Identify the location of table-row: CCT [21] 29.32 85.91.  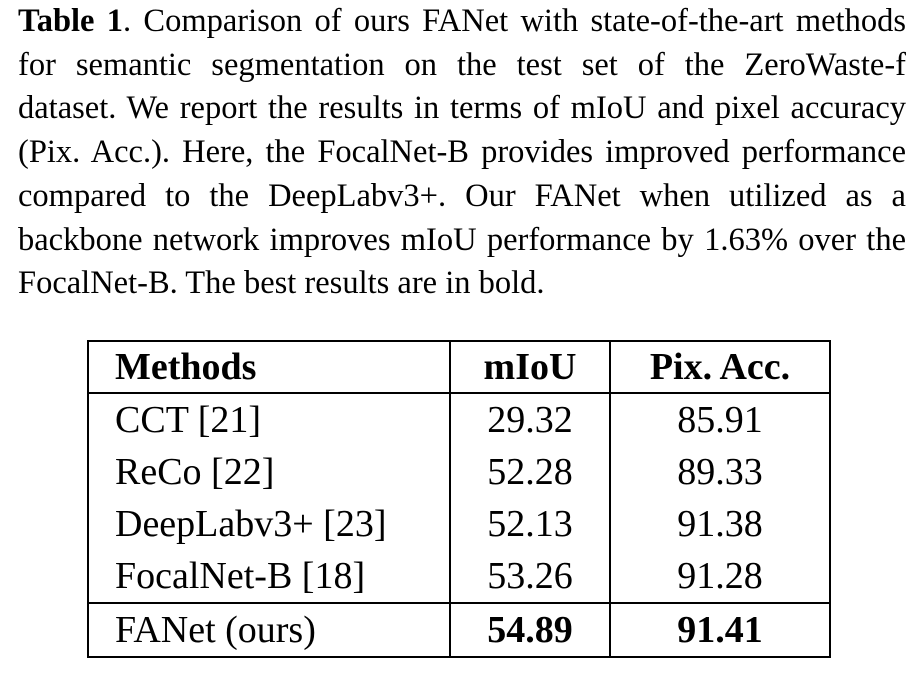
(459, 419).